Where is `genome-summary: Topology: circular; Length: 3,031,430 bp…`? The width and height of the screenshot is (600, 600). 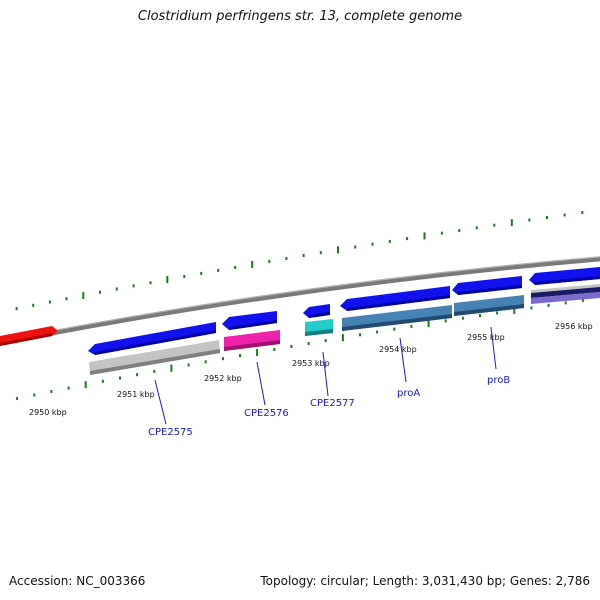 genome-summary: Topology: circular; Length: 3,031,430 bp… is located at coordinates (425, 581).